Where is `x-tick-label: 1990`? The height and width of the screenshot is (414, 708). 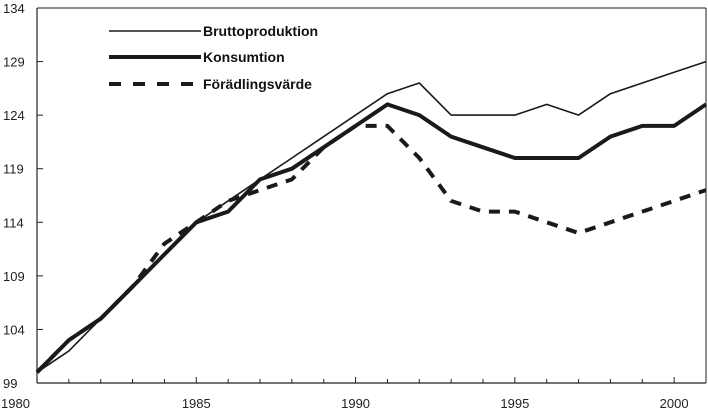
x-tick-label: 1990 is located at coordinates (355, 403).